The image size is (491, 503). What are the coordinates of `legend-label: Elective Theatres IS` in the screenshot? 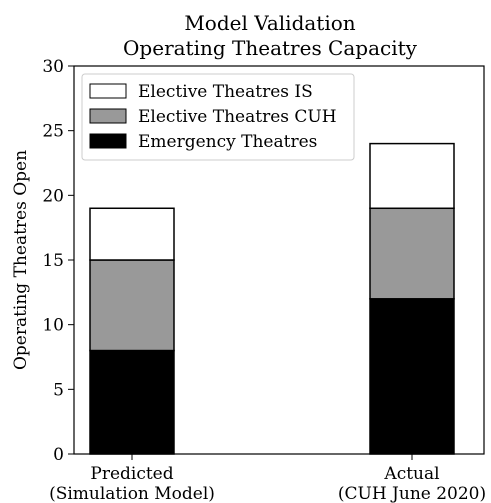 It's located at (225, 92).